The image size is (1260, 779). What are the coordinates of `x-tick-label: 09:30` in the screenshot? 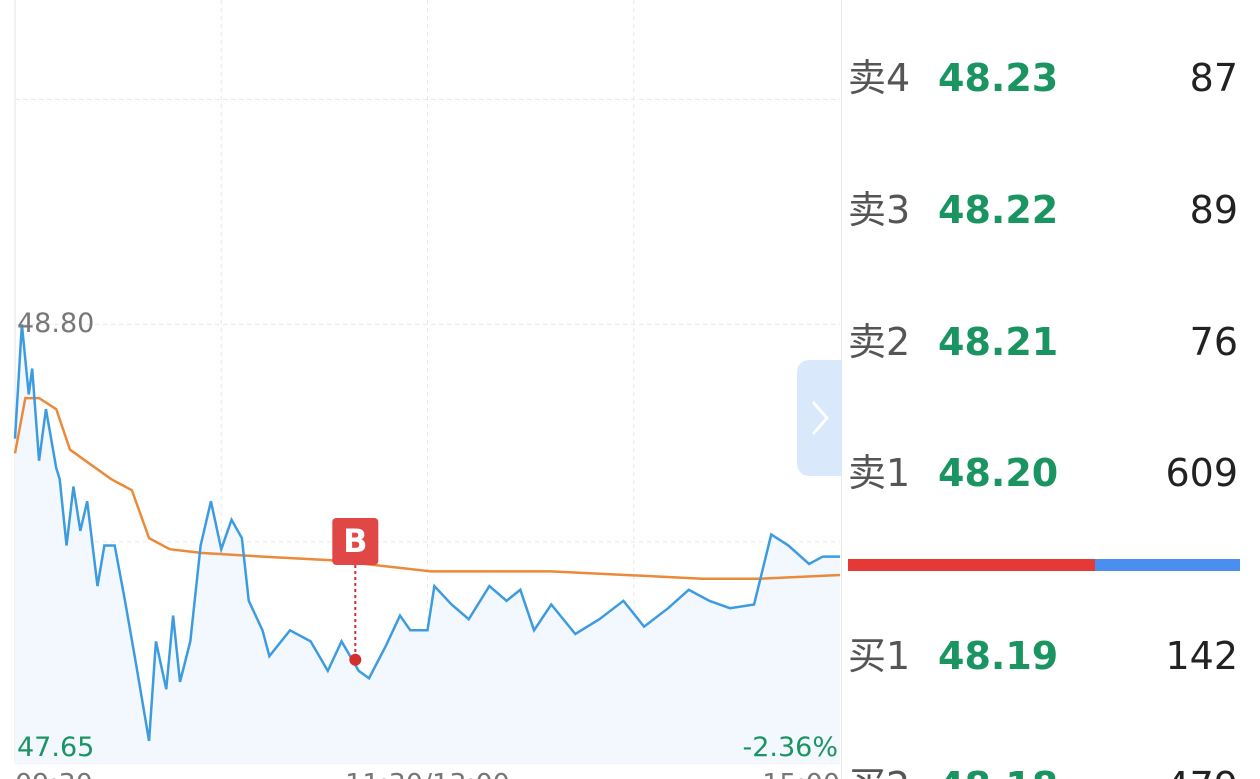 It's located at (54, 774).